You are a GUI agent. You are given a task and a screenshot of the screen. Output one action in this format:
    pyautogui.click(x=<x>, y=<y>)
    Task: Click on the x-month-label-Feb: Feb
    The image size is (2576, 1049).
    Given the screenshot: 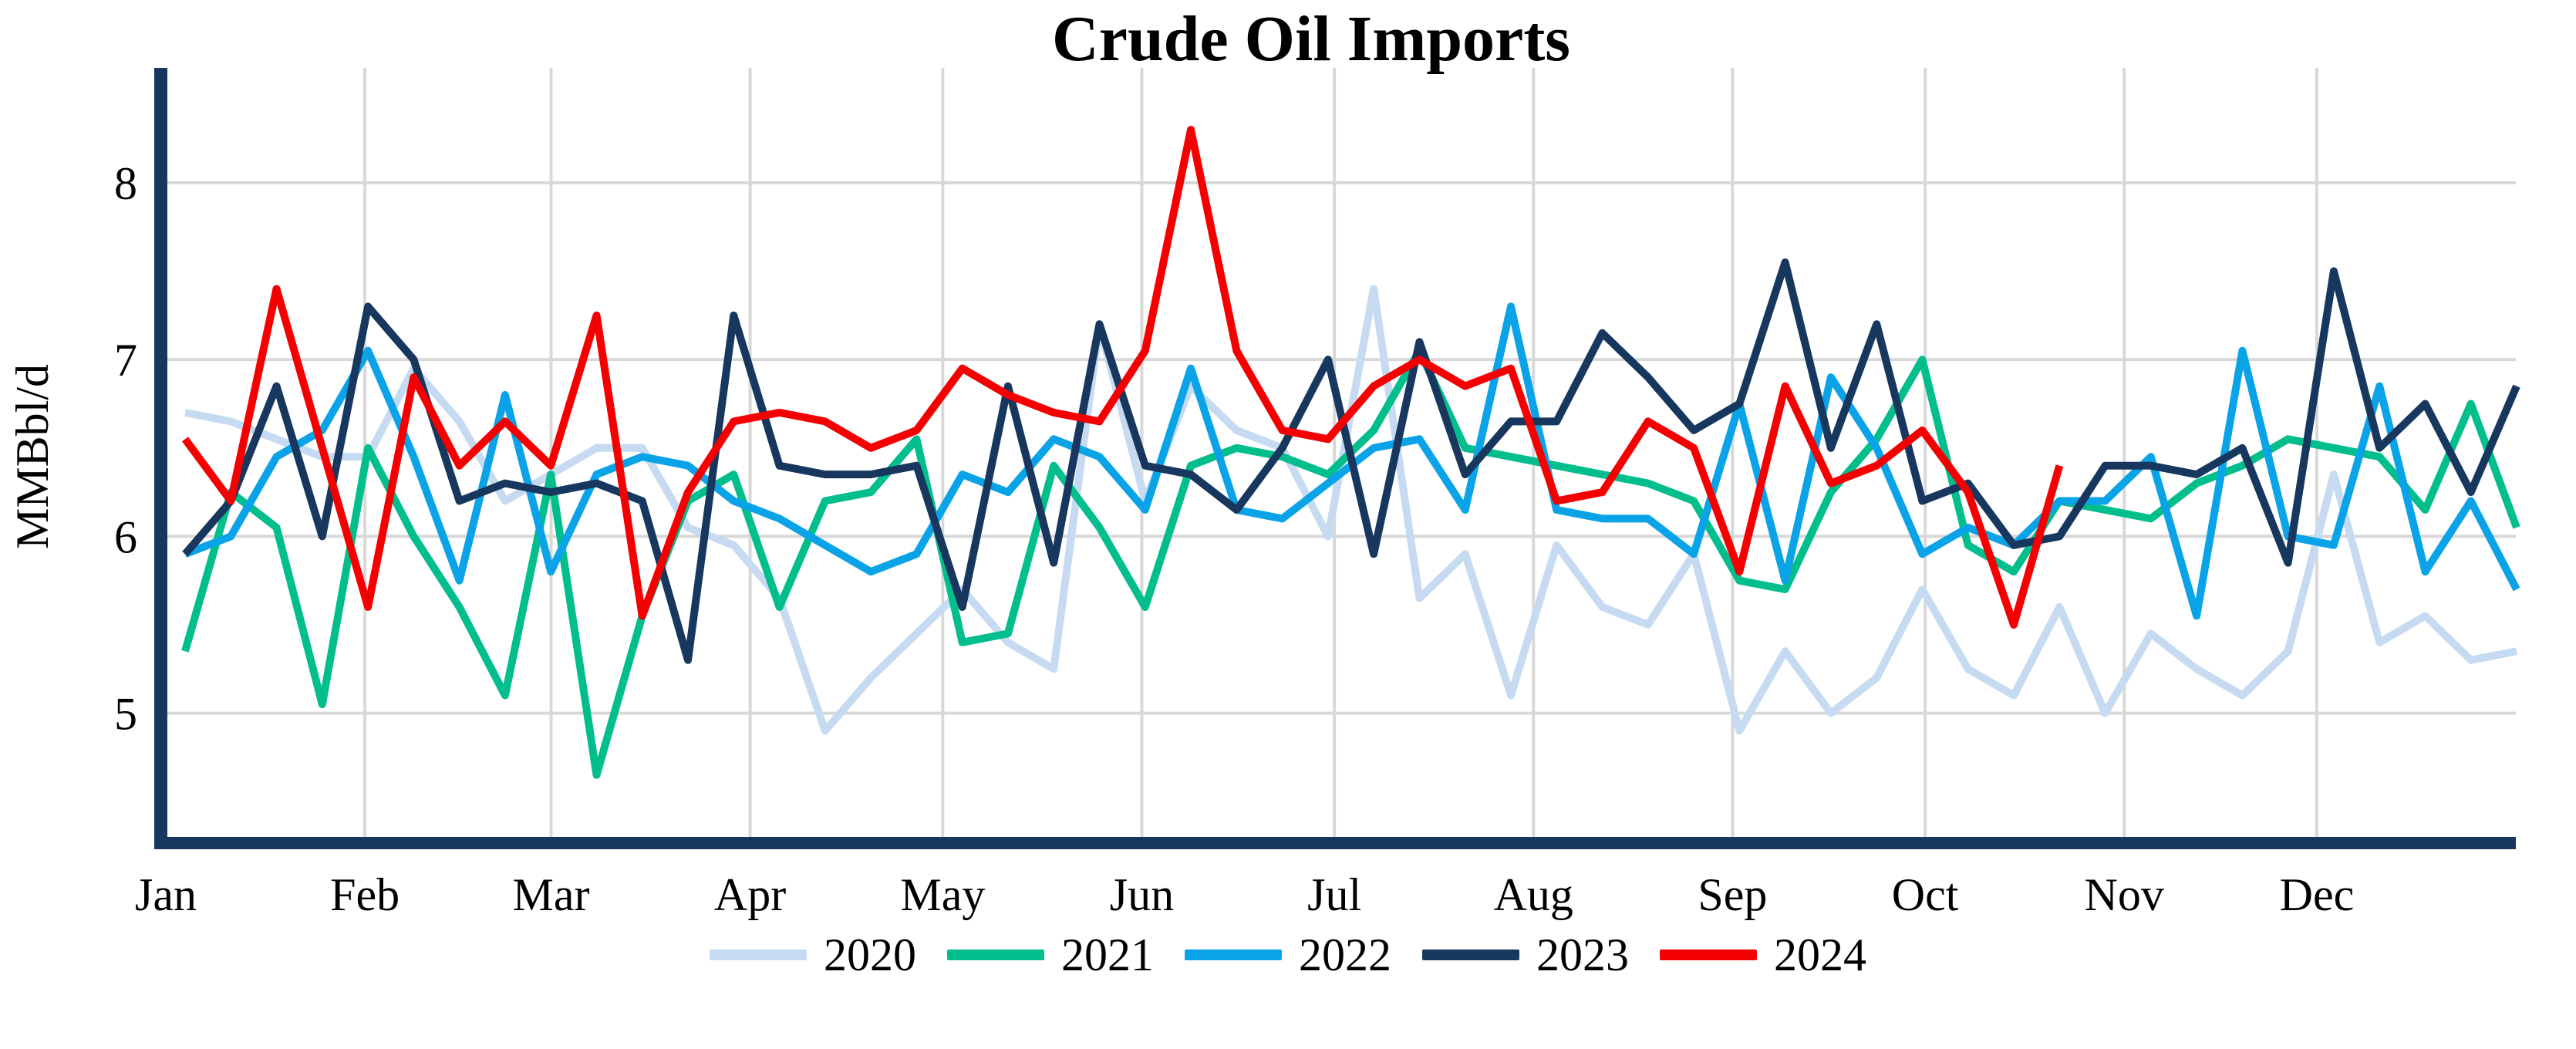 What is the action you would take?
    pyautogui.click(x=365, y=895)
    